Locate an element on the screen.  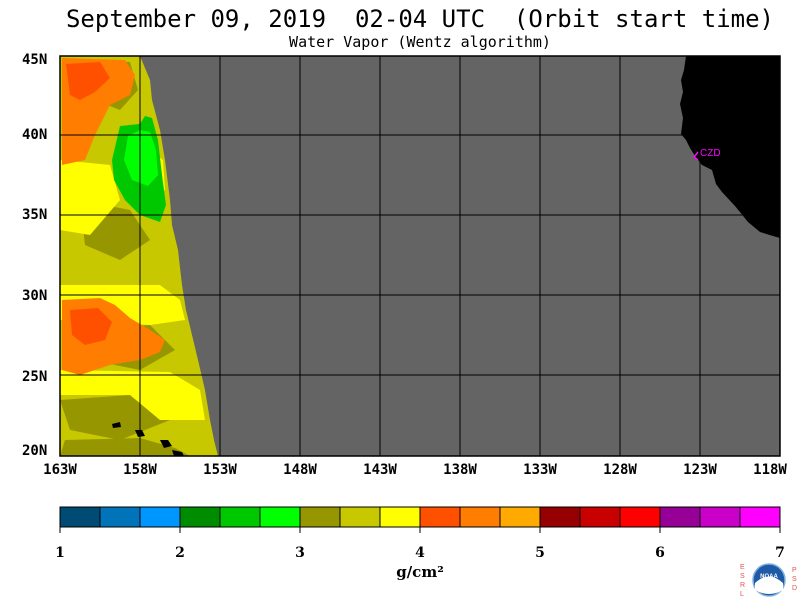
colorbar-tick-5: 5 is located at coordinates (540, 553).